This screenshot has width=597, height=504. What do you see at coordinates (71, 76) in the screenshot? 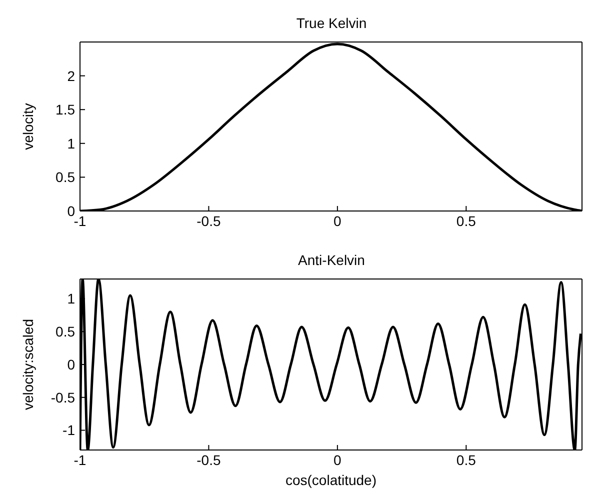
I see `y-tick-label: 2` at bounding box center [71, 76].